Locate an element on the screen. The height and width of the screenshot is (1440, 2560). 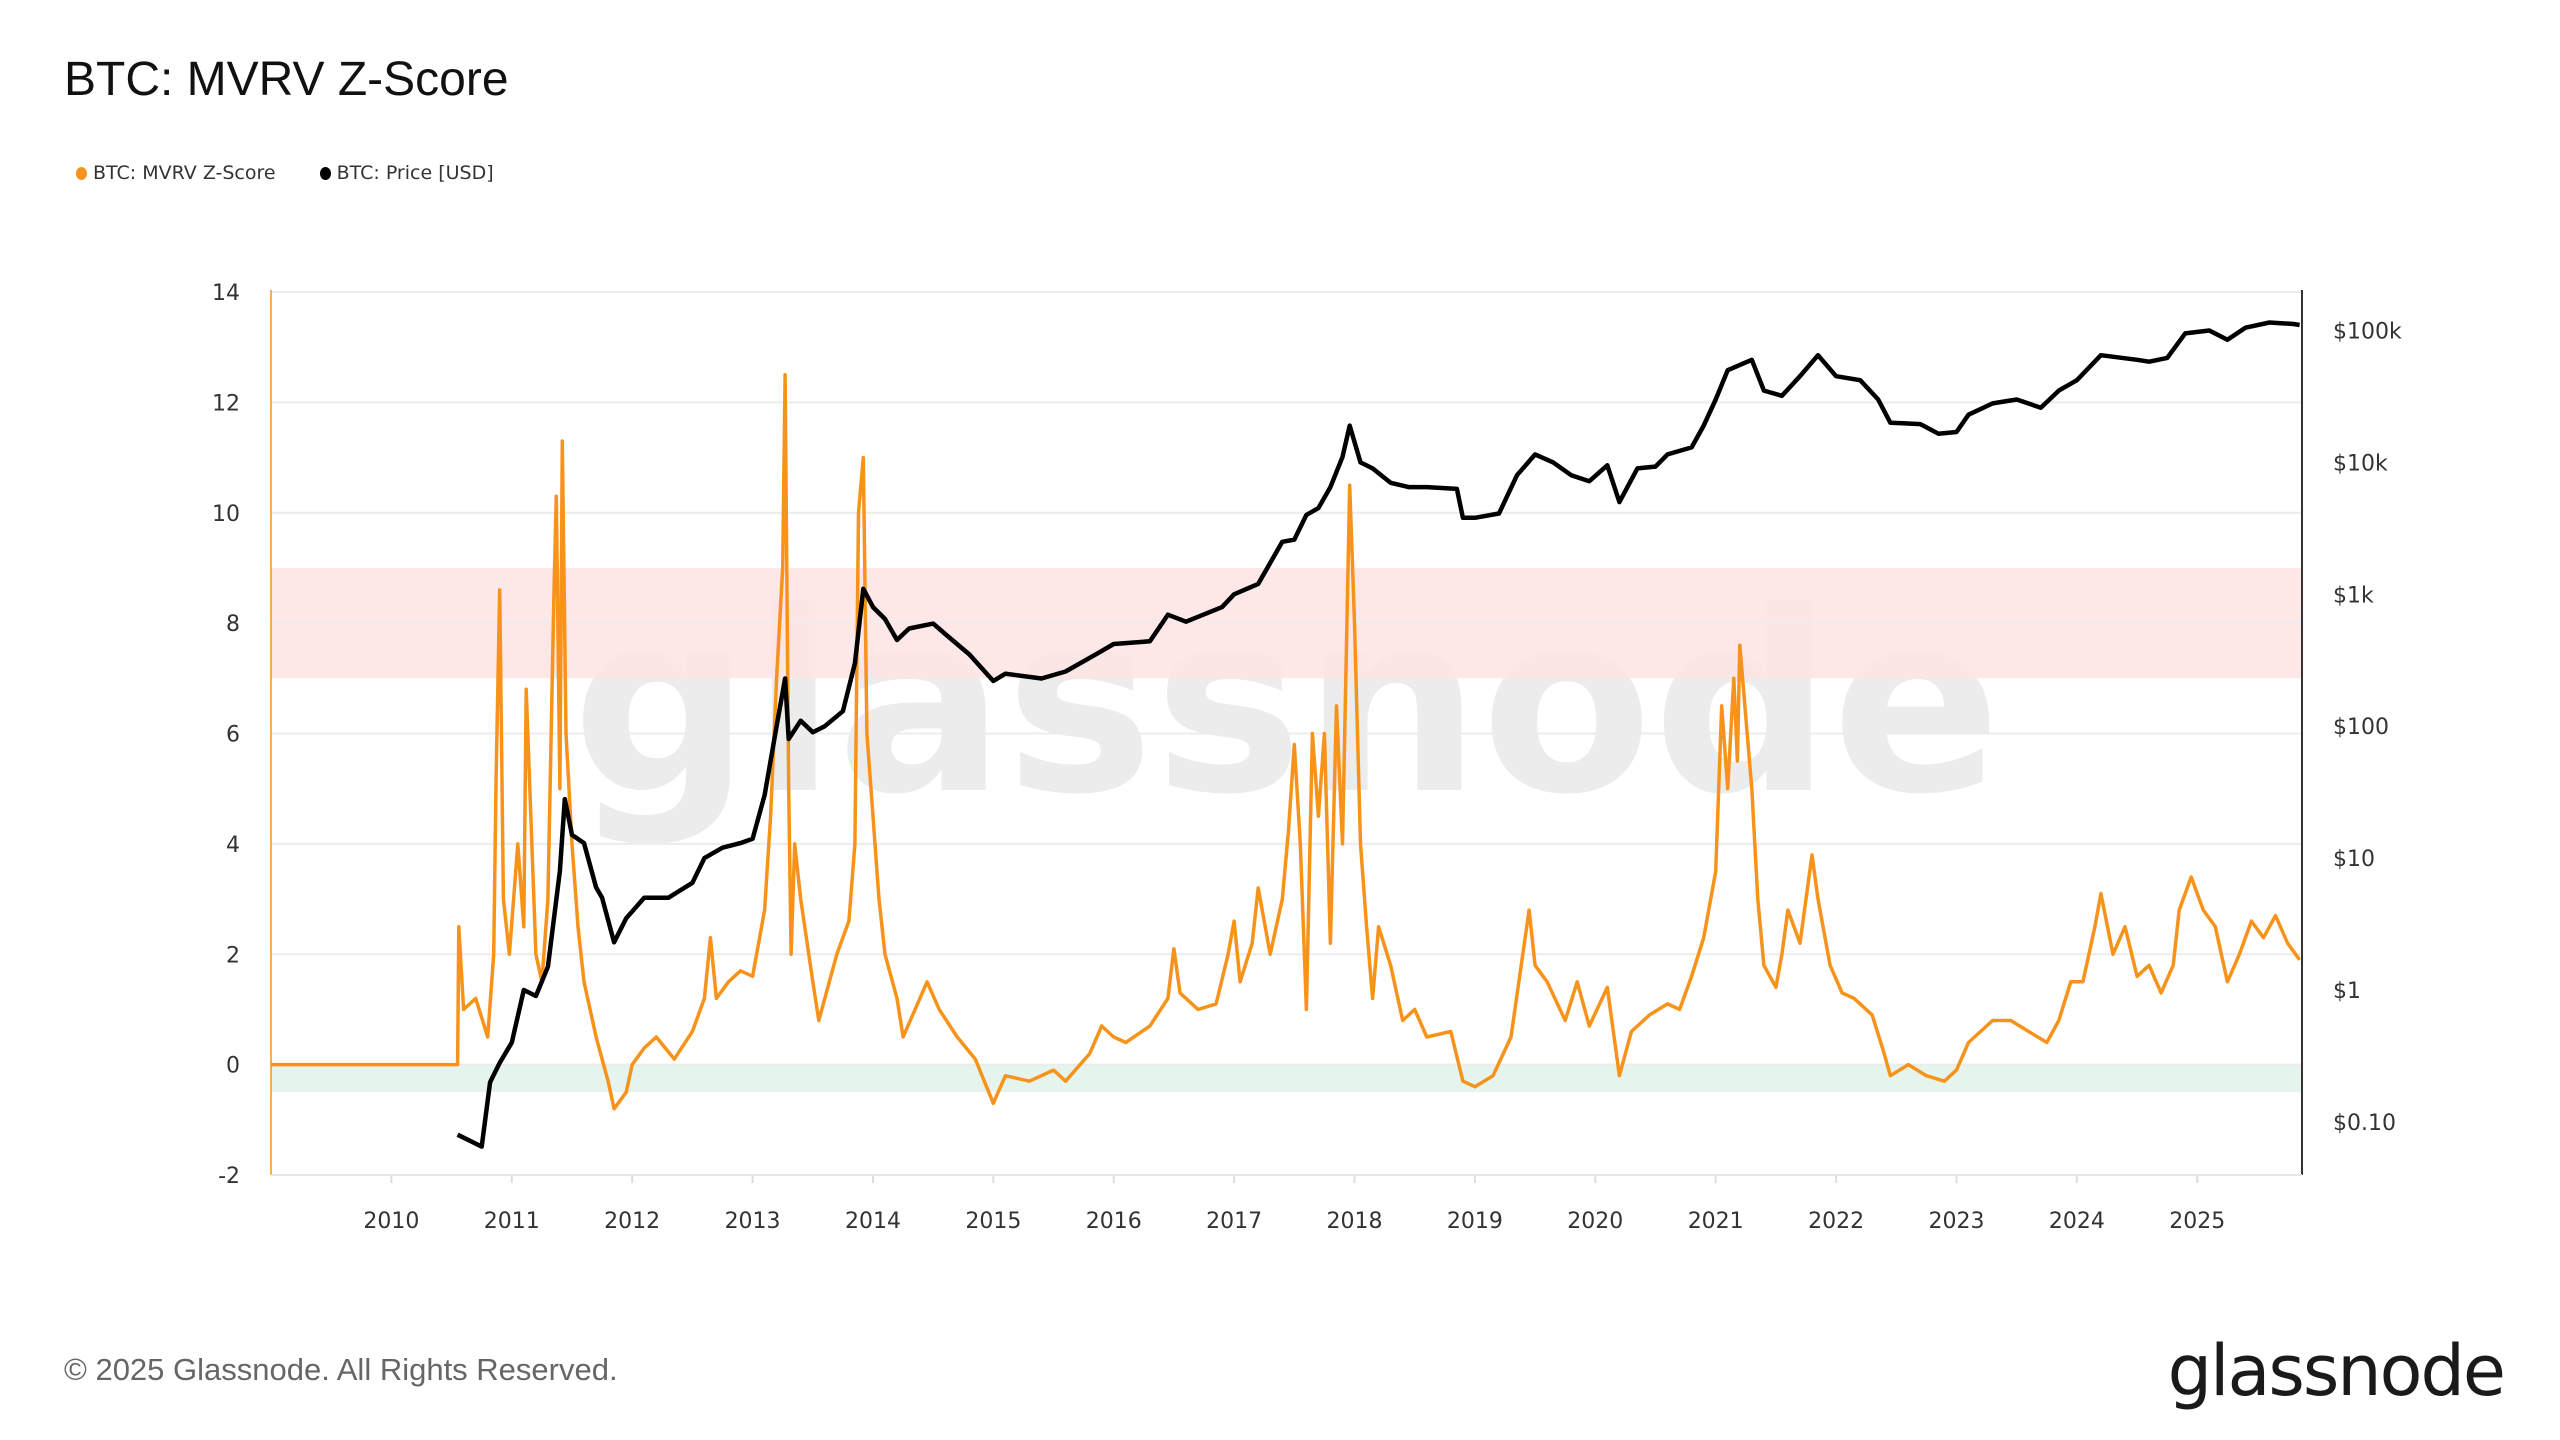
x-tick-label: 2010 is located at coordinates (391, 1221).